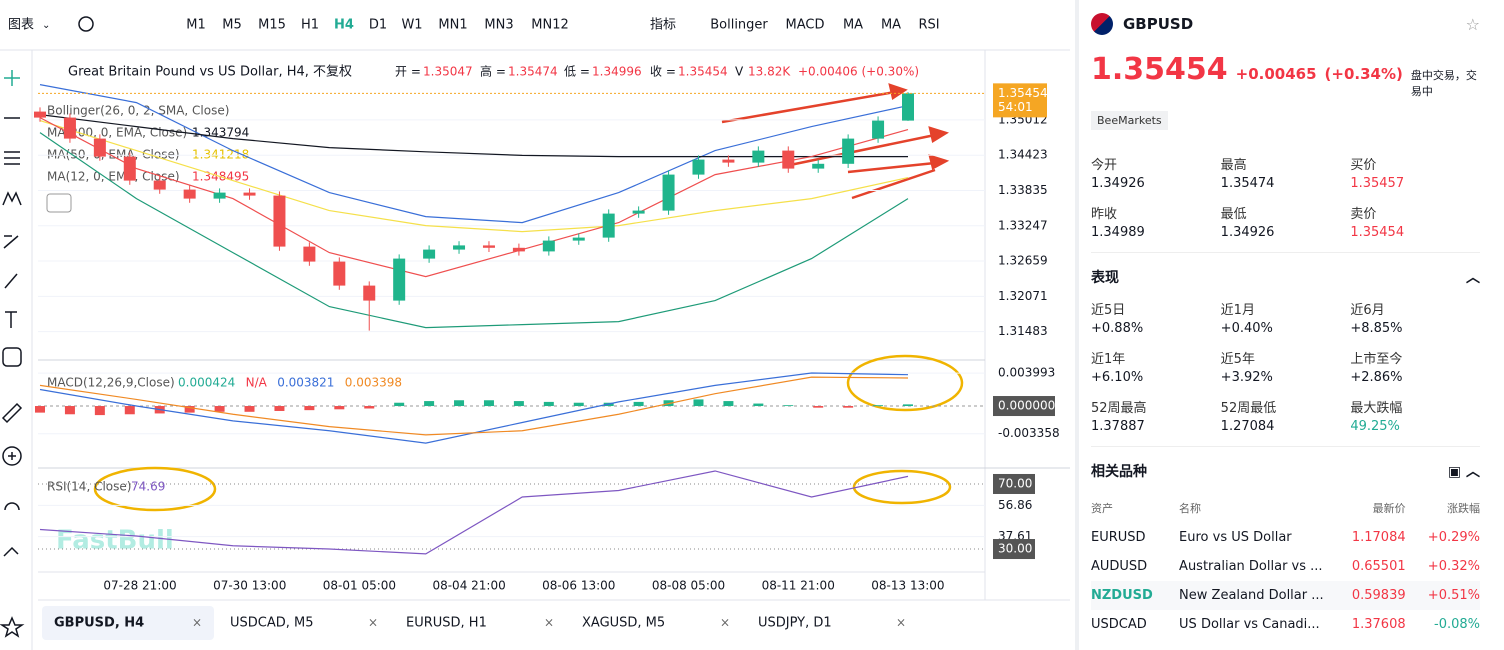  Describe the element at coordinates (1415, 317) in the screenshot. I see `perf-item: 近6月 +8.85%` at that location.